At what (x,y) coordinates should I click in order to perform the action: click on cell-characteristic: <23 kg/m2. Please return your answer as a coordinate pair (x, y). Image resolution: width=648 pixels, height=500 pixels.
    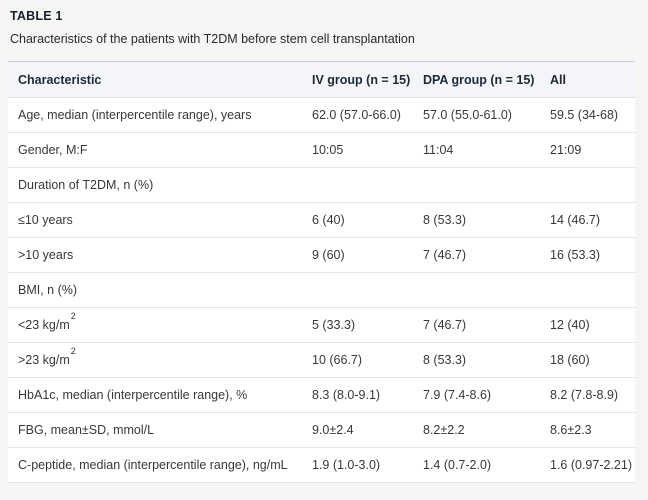
    Looking at the image, I should click on (47, 321).